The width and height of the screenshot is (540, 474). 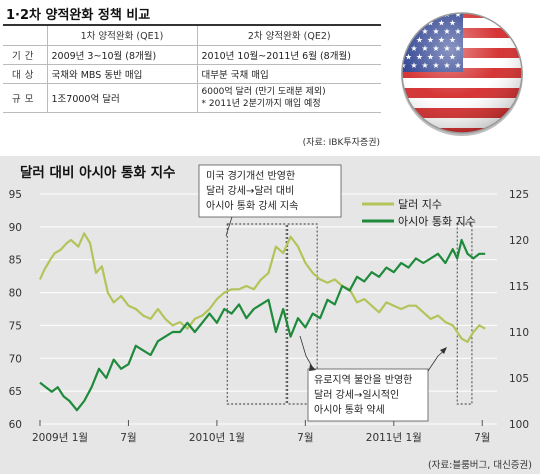 What do you see at coordinates (263, 91) in the screenshot?
I see `cell-qe2-line1: 6000억 달러 (만기 도래분 제외)` at bounding box center [263, 91].